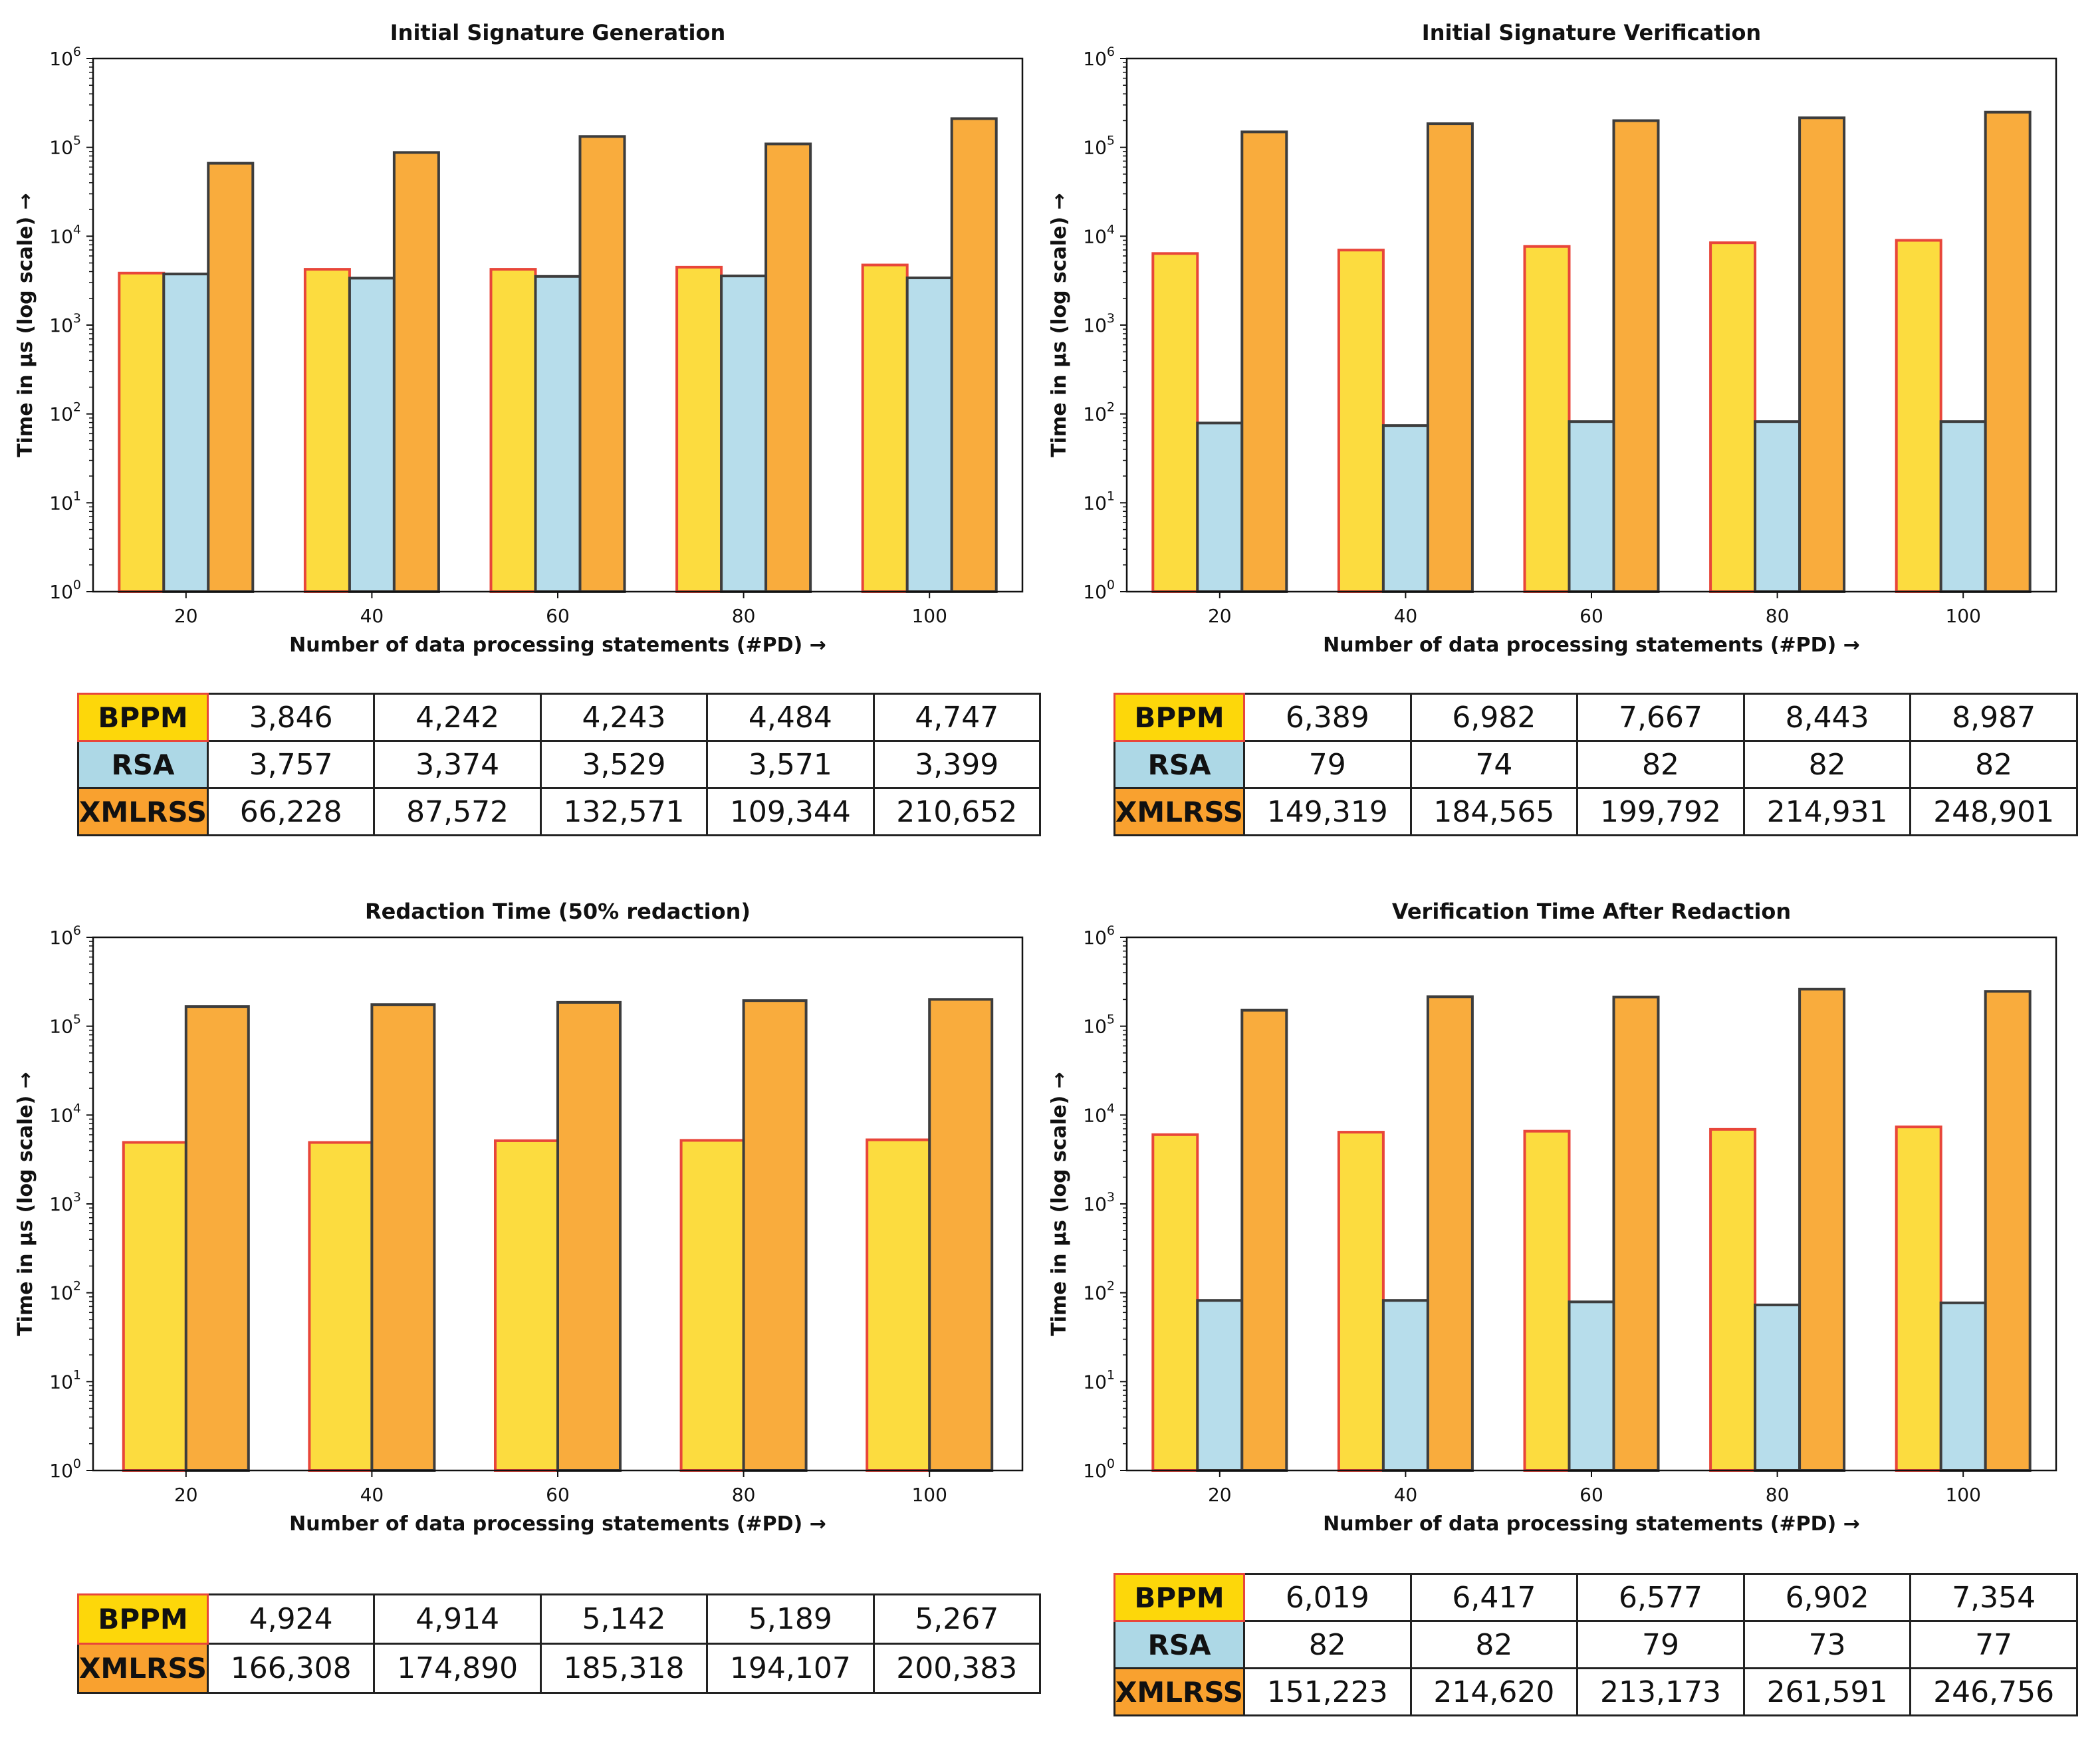  What do you see at coordinates (1494, 764) in the screenshot?
I see `table-cell: 74` at bounding box center [1494, 764].